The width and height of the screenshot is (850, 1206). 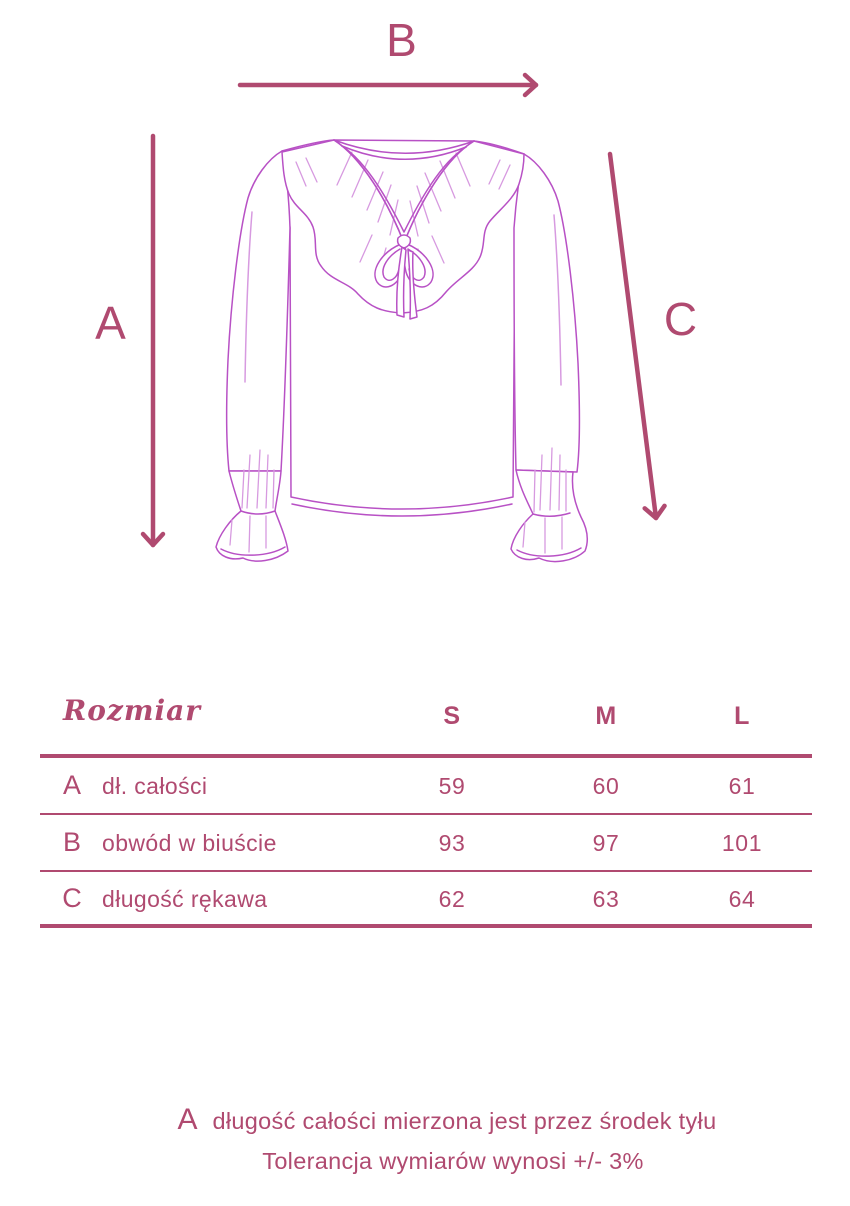 What do you see at coordinates (606, 843) in the screenshot?
I see `row-value-m: 97` at bounding box center [606, 843].